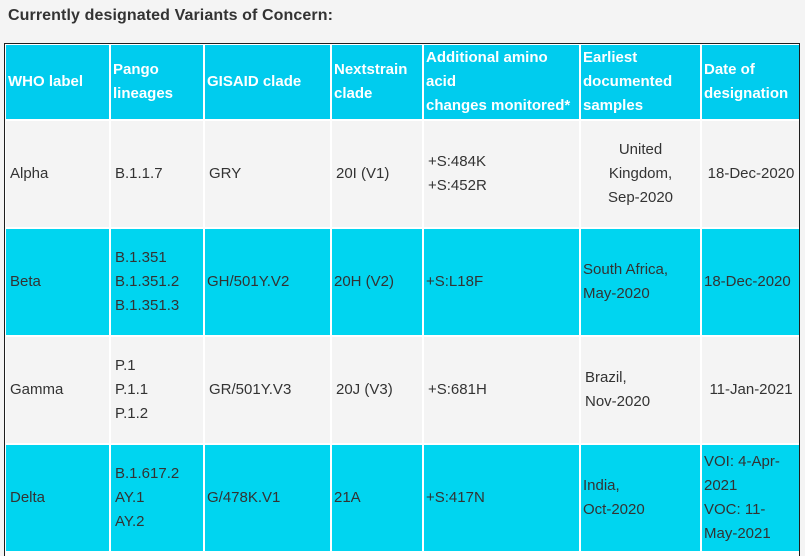  Describe the element at coordinates (640, 82) in the screenshot. I see `col-earliest-samples: Earliest documented samples` at that location.